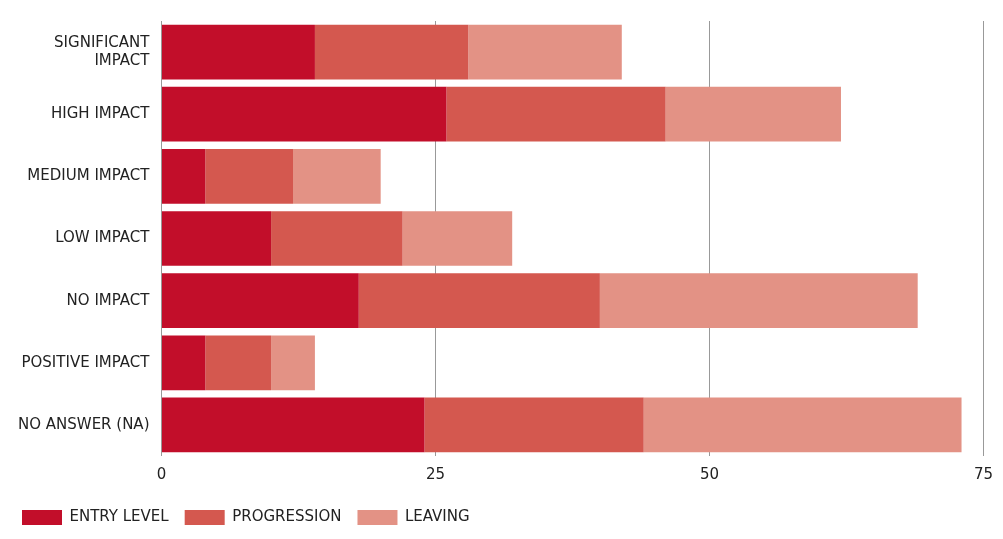  What do you see at coordinates (435, 473) in the screenshot?
I see `x-tick-label: 25` at bounding box center [435, 473].